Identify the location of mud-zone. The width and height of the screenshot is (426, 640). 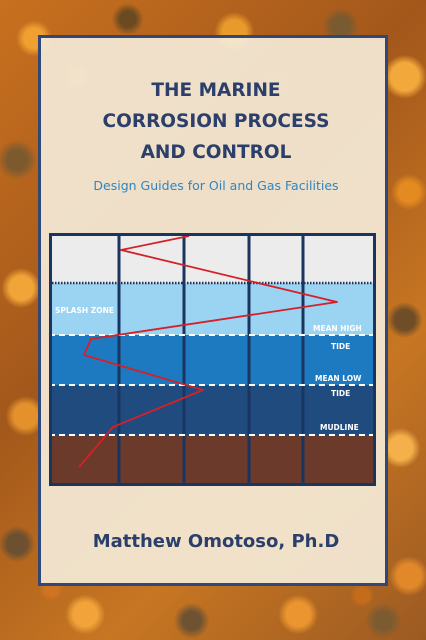
(212, 460).